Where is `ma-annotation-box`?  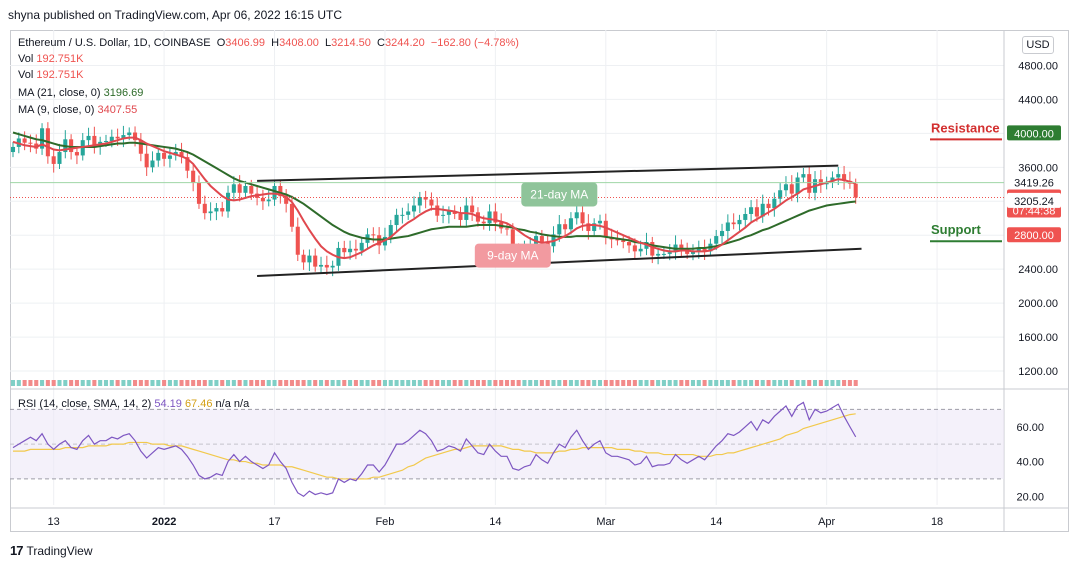
ma-annotation-box is located at coordinates (559, 194).